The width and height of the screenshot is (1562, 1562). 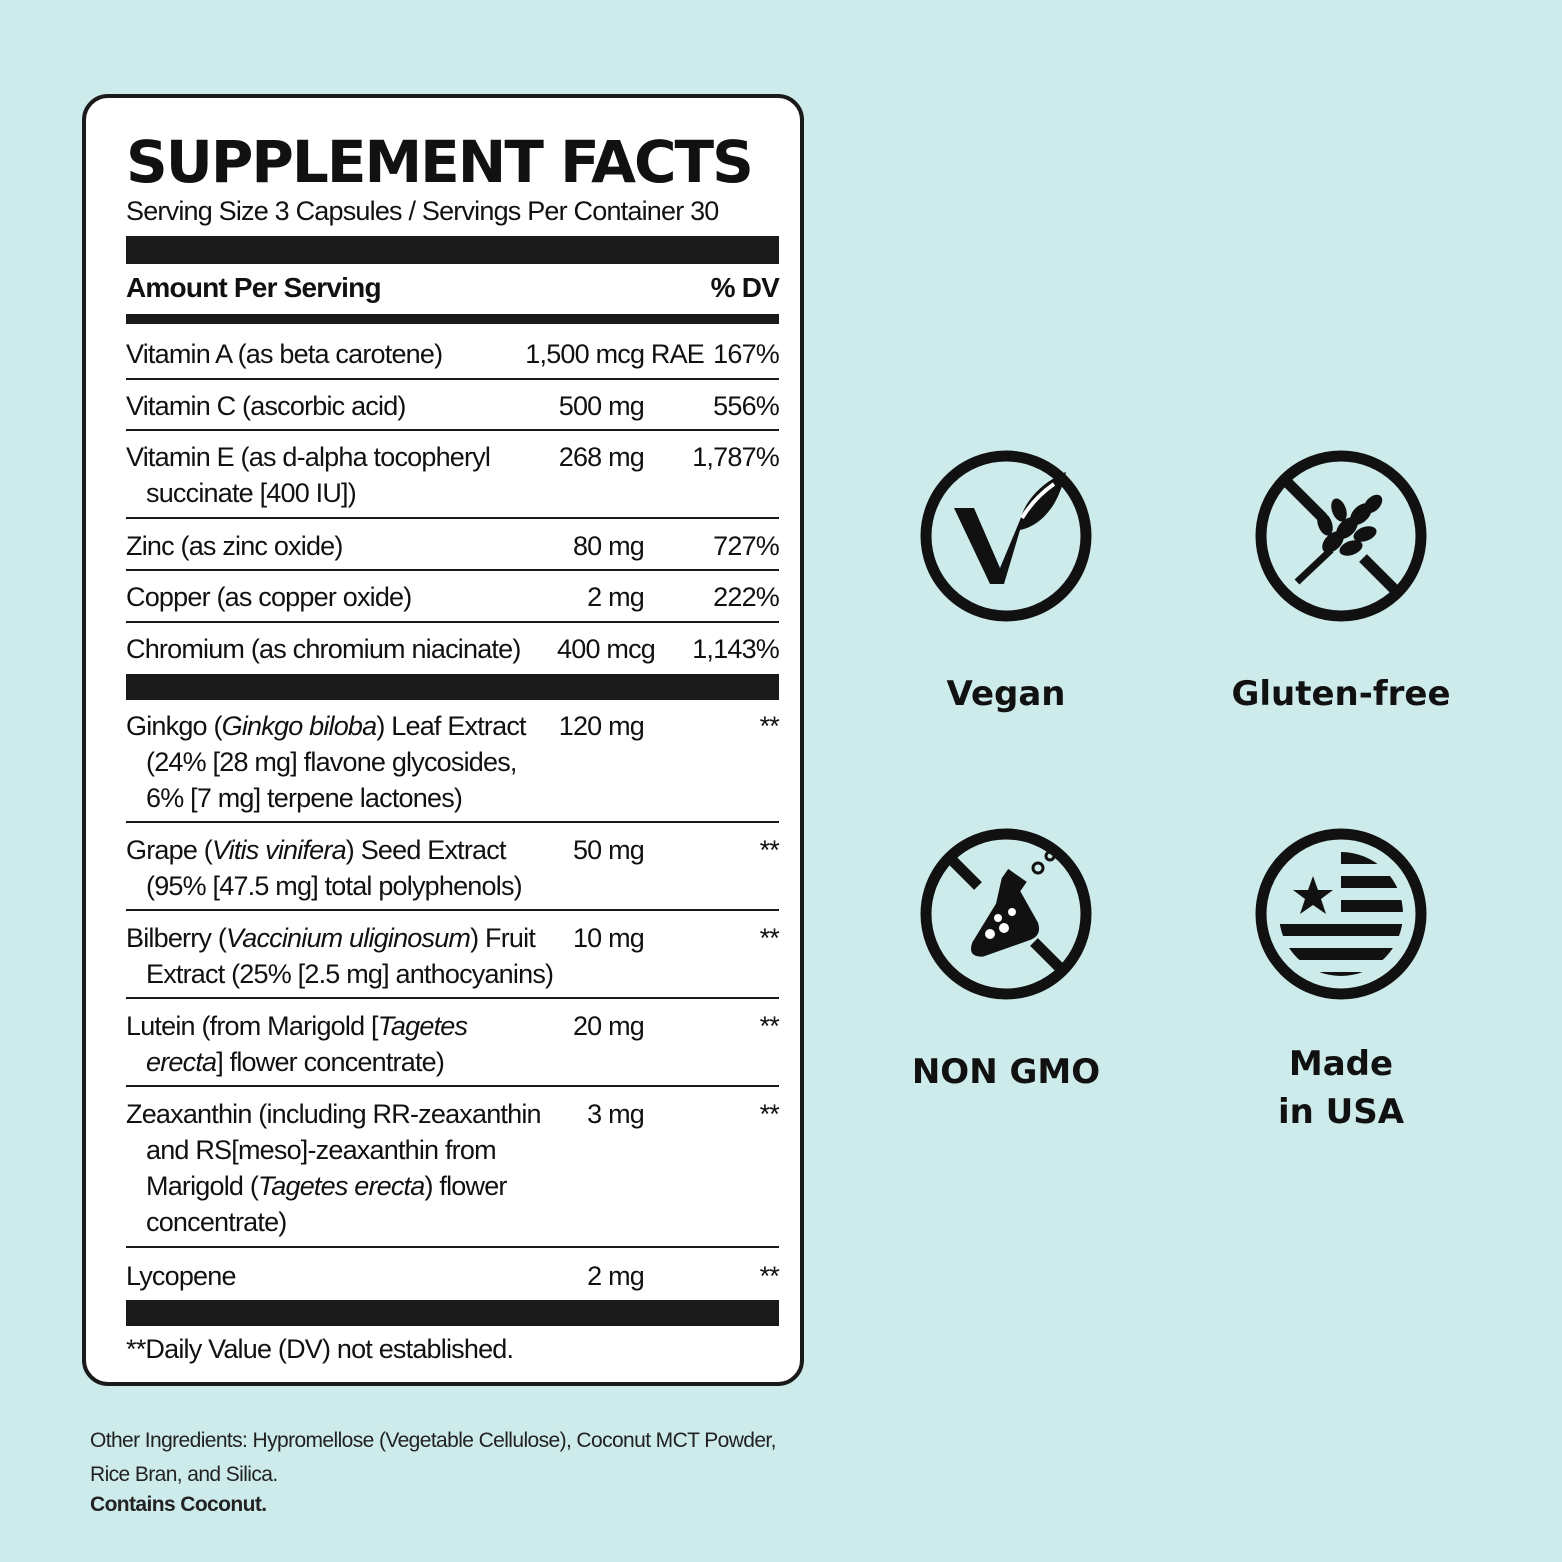 What do you see at coordinates (440, 162) in the screenshot?
I see `facts-title: SUPPLEMENT FACTS` at bounding box center [440, 162].